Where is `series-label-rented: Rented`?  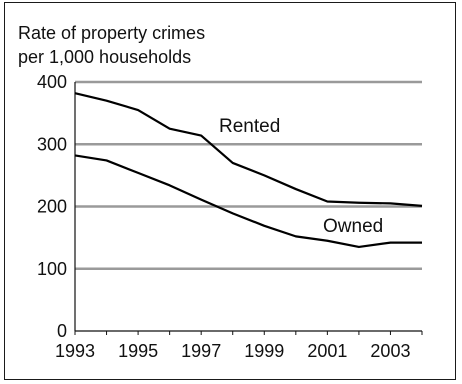 series-label-rented: Rented is located at coordinates (249, 126).